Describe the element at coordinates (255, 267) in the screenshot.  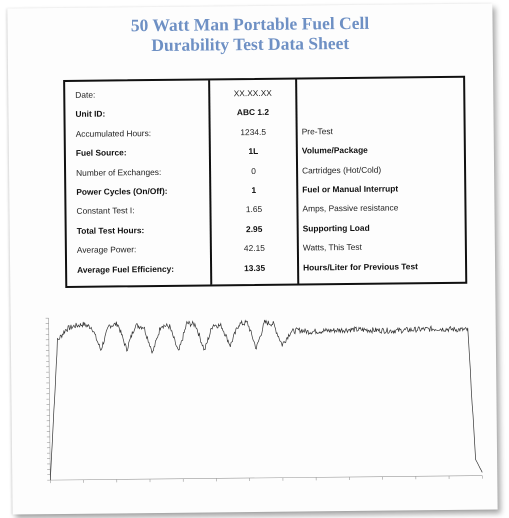
I see `row-value: 13.35` at that location.